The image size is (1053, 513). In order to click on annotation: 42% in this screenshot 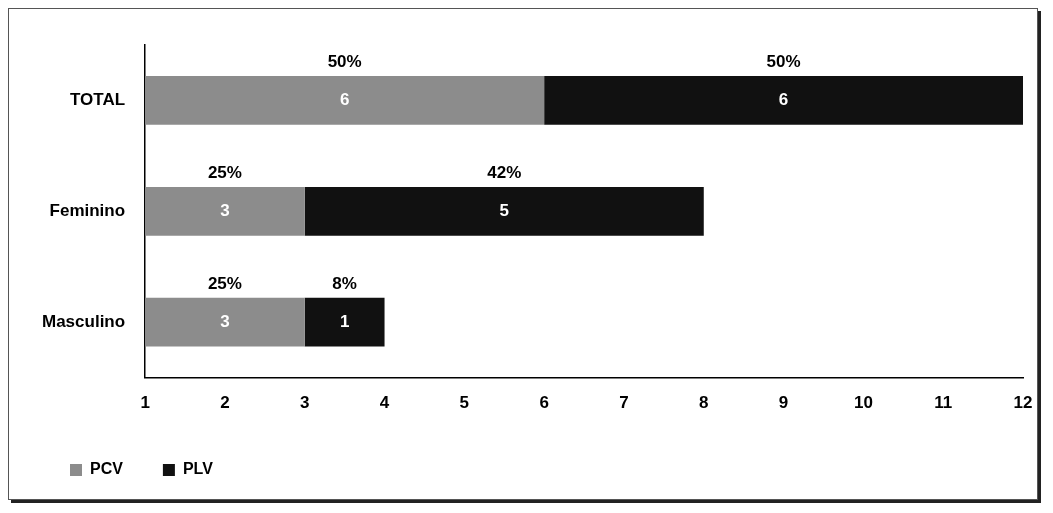, I will do `click(504, 172)`.